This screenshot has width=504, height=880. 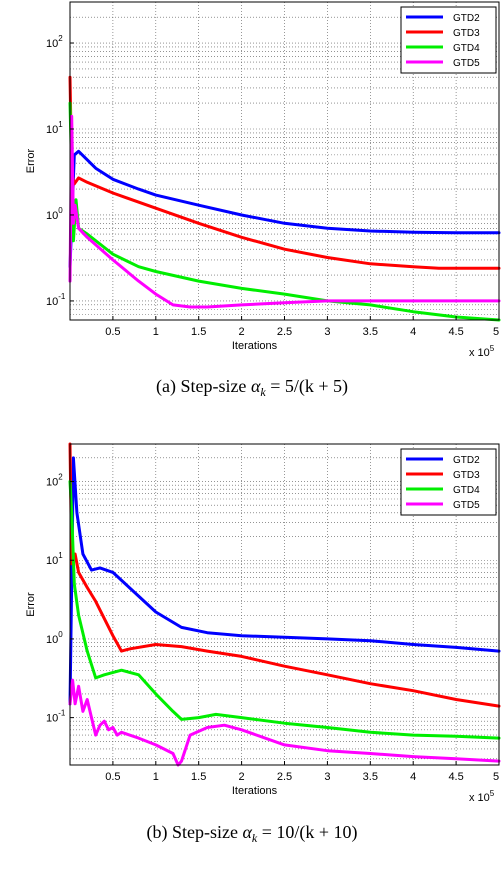 What do you see at coordinates (251, 833) in the screenshot?
I see `figure-caption: (b) Step-size αk = 10/(k + 10)` at bounding box center [251, 833].